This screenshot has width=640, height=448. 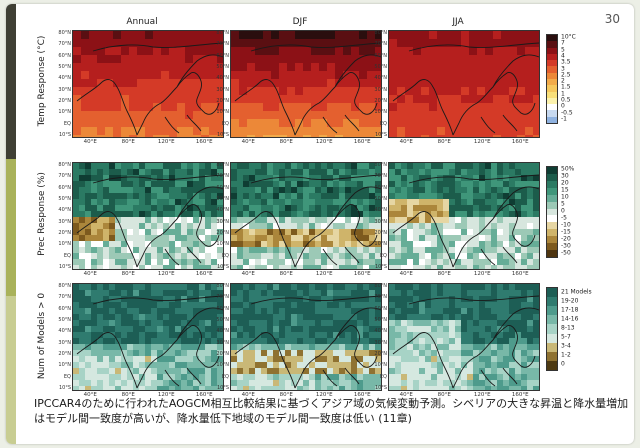 I want to click on map-field-models-jja, so click(x=464, y=337).